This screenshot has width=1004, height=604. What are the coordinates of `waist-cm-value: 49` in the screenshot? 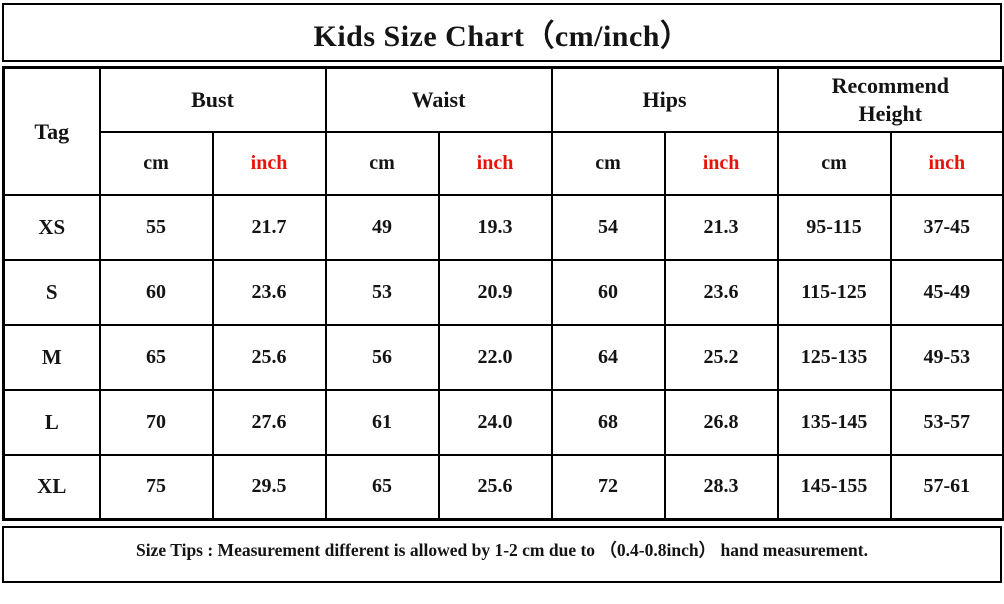 It's located at (382, 227).